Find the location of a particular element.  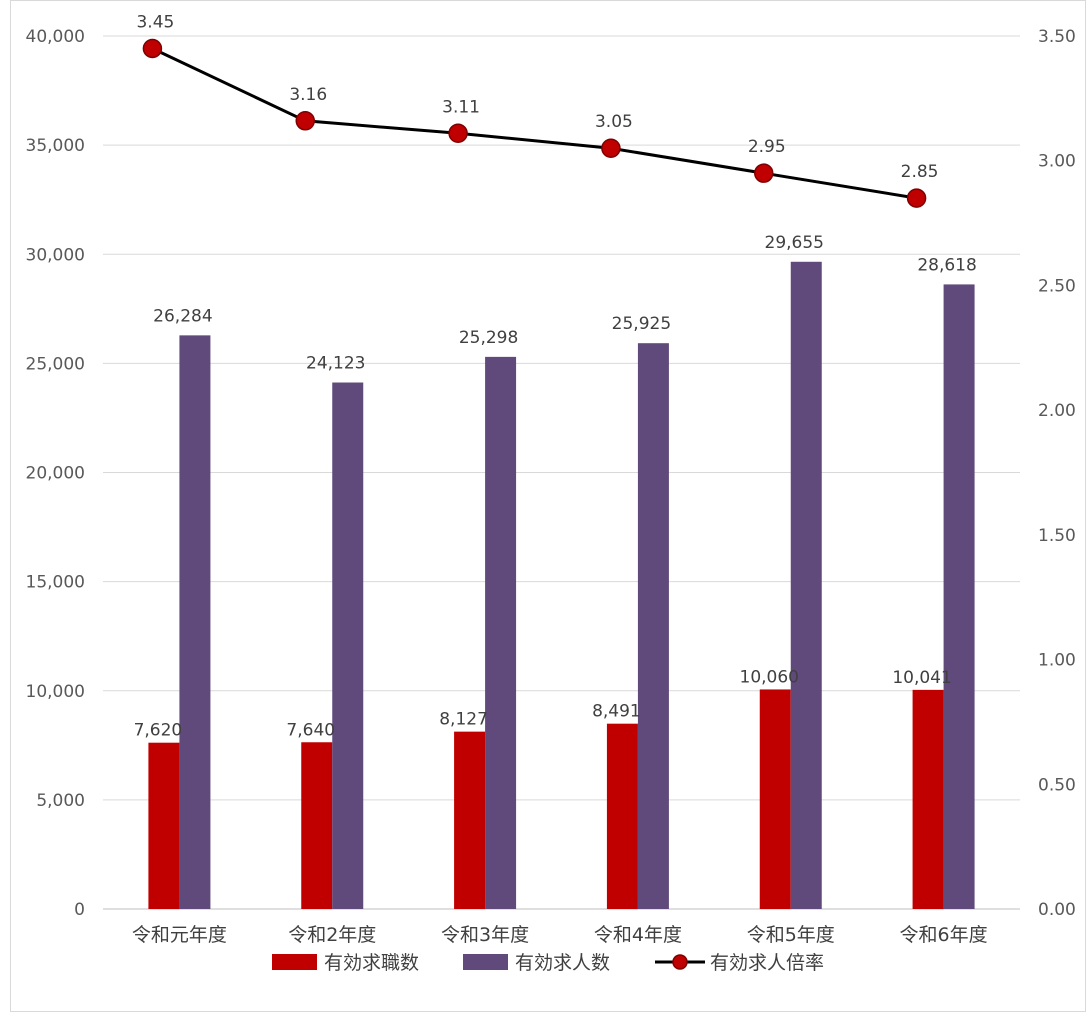

bar-data-label: 7,640 is located at coordinates (310, 730).